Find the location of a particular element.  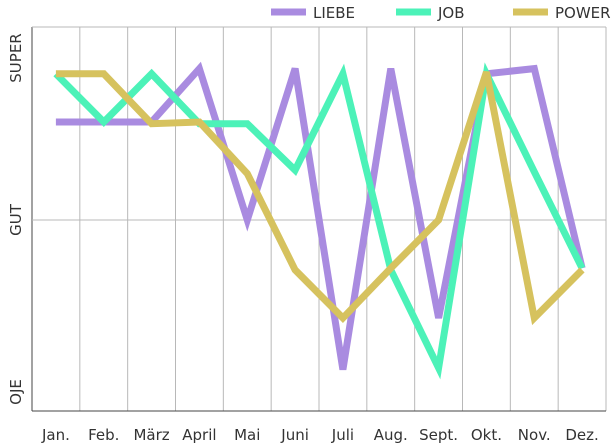

y-axis-tick-labels: OJE GUT SUPER is located at coordinates (16, 219).